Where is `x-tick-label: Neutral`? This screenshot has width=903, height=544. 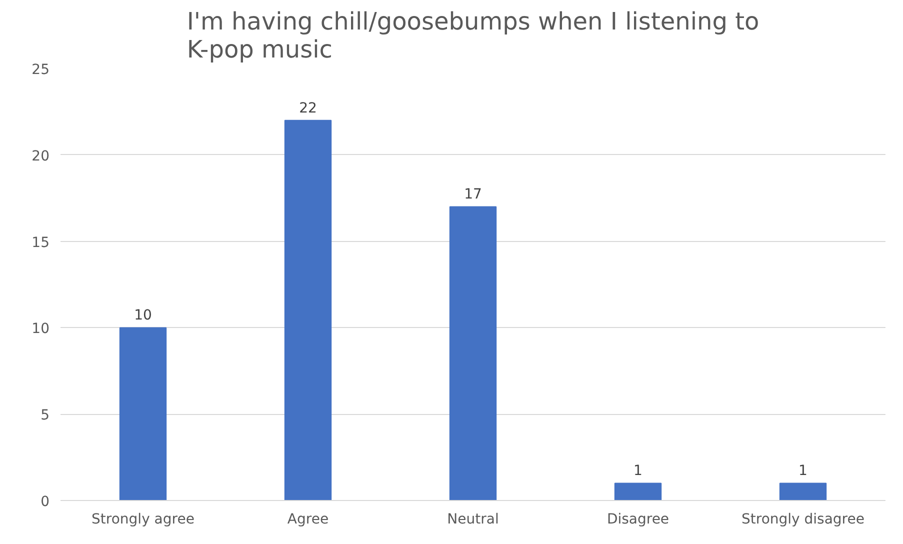
x-tick-label: Neutral is located at coordinates (473, 520).